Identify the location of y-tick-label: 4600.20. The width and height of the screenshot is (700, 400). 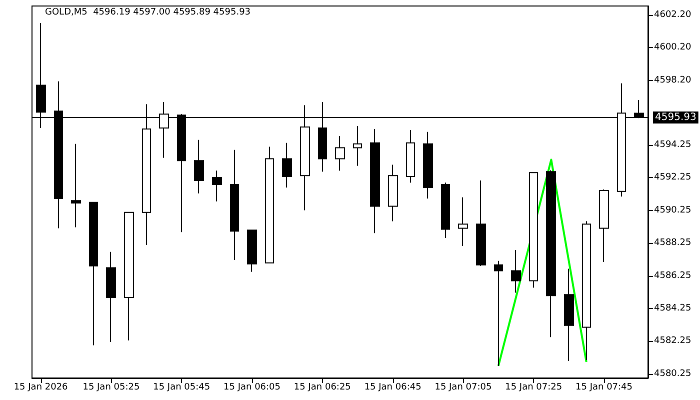
(673, 47).